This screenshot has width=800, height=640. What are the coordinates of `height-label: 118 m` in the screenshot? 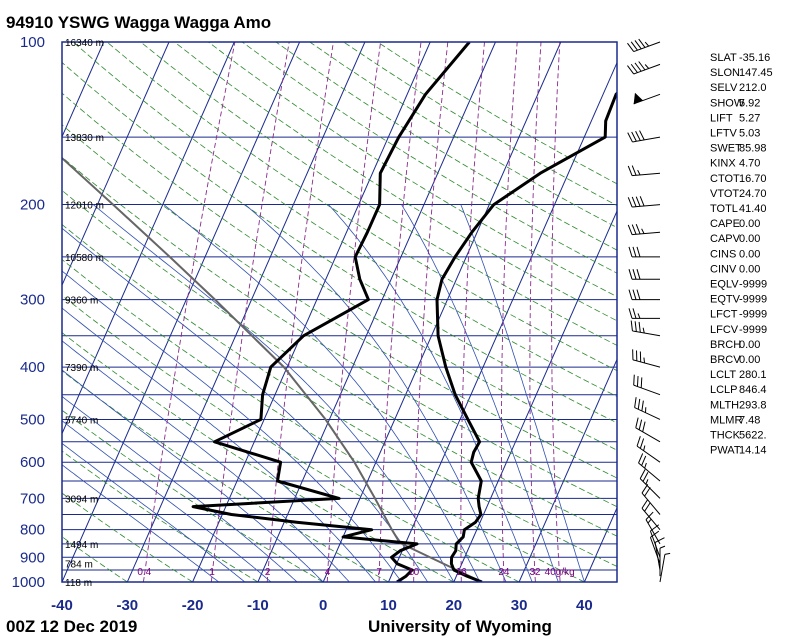 It's located at (78, 583).